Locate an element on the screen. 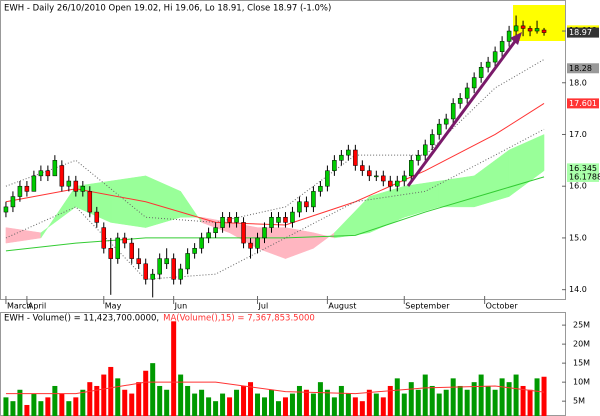  volume-y-tick-label: 10M is located at coordinates (581, 382).